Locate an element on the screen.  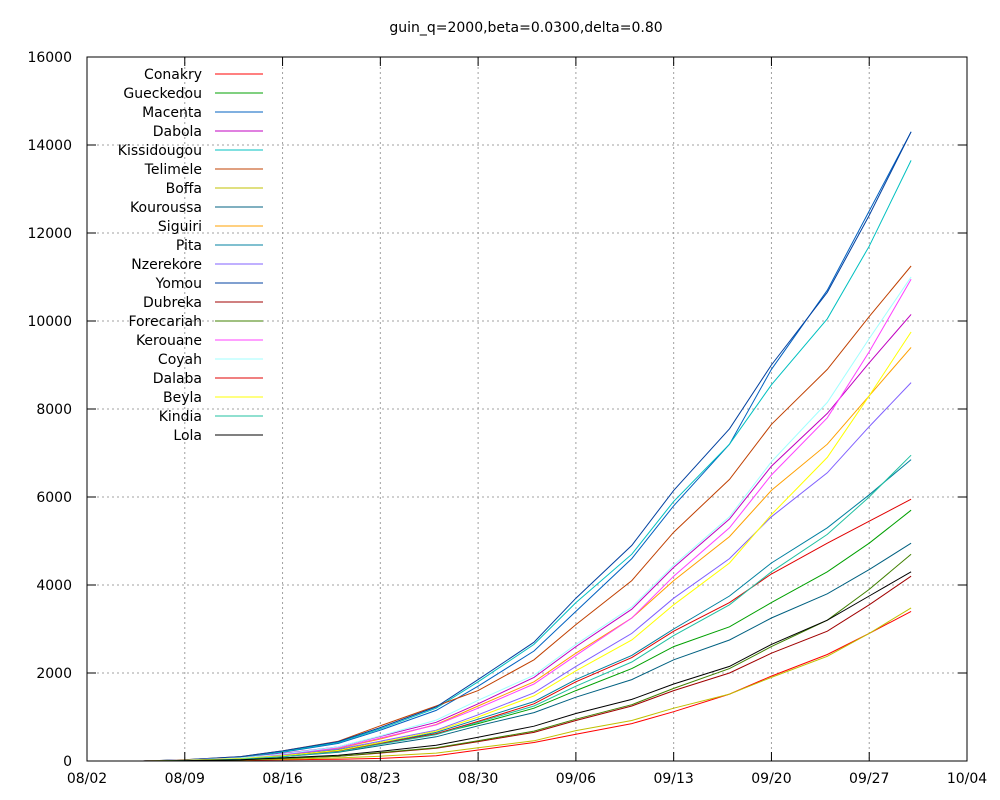
y-tick-label: 0 is located at coordinates (67, 762).